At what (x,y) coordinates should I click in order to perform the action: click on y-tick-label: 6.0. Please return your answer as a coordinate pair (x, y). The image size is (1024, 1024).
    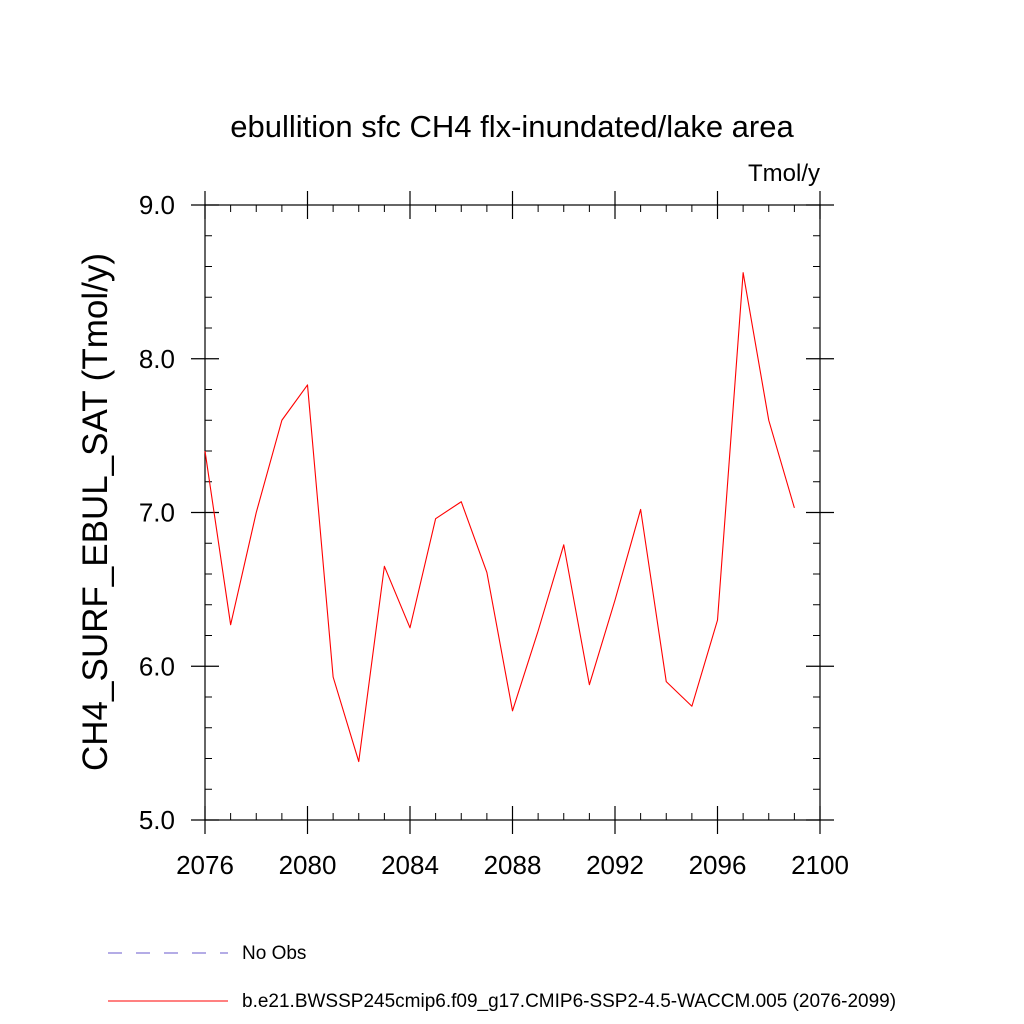
    Looking at the image, I should click on (157, 666).